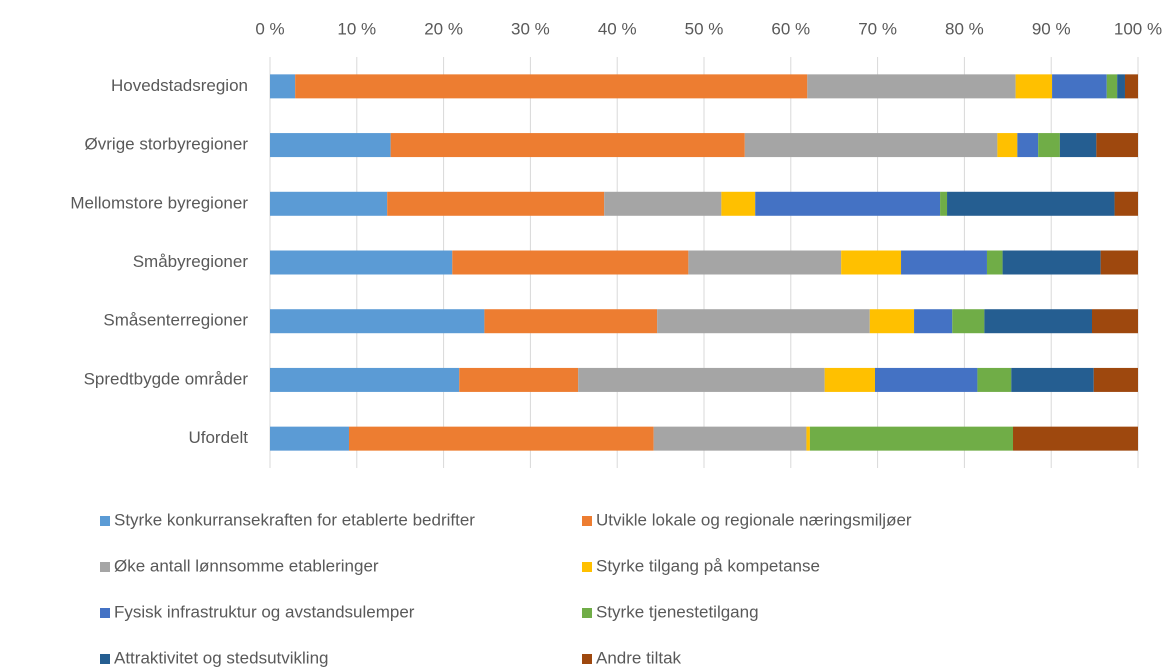 The height and width of the screenshot is (668, 1172). Describe the element at coordinates (704, 28) in the screenshot. I see `x-tick-label: 50 %` at that location.